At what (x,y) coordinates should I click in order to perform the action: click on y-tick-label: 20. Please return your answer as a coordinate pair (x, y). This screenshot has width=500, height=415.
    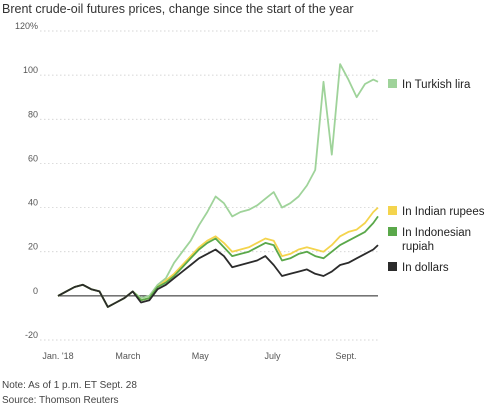
    Looking at the image, I should click on (33, 247).